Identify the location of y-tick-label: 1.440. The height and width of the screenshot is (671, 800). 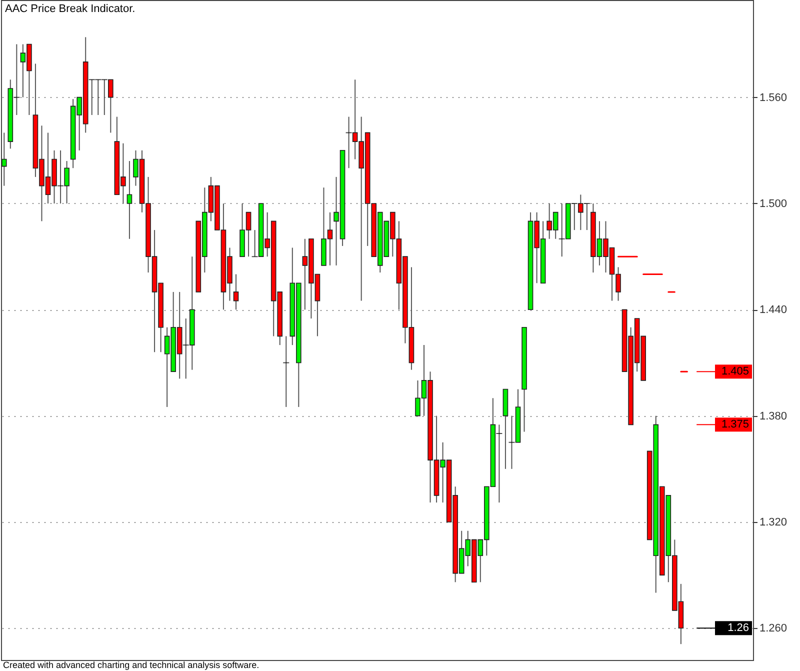
(774, 310).